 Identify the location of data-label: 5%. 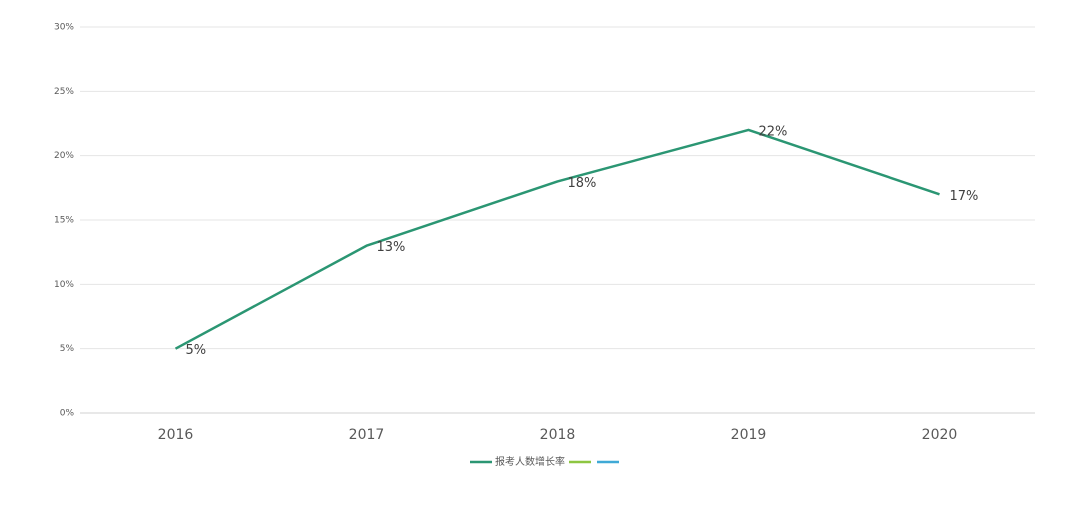
(196, 350).